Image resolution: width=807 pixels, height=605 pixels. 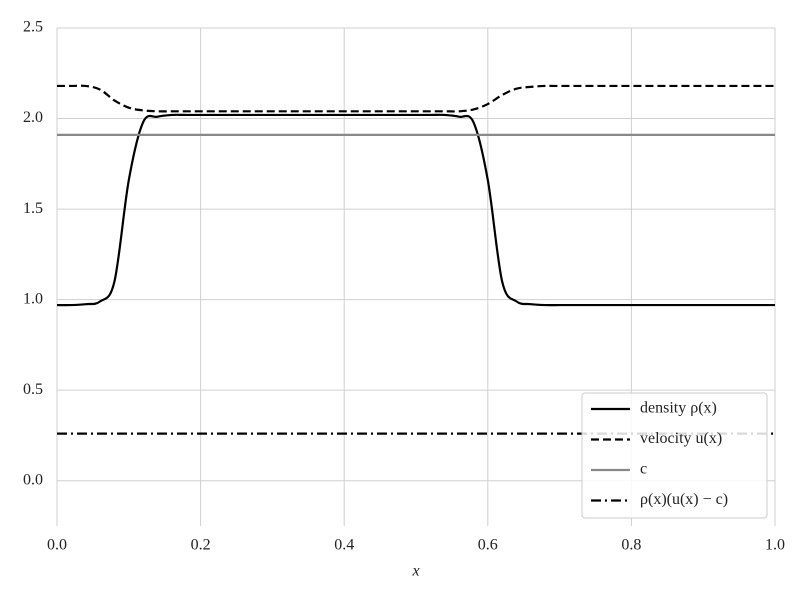 I want to click on y-tick-label: 1.5, so click(x=33, y=208).